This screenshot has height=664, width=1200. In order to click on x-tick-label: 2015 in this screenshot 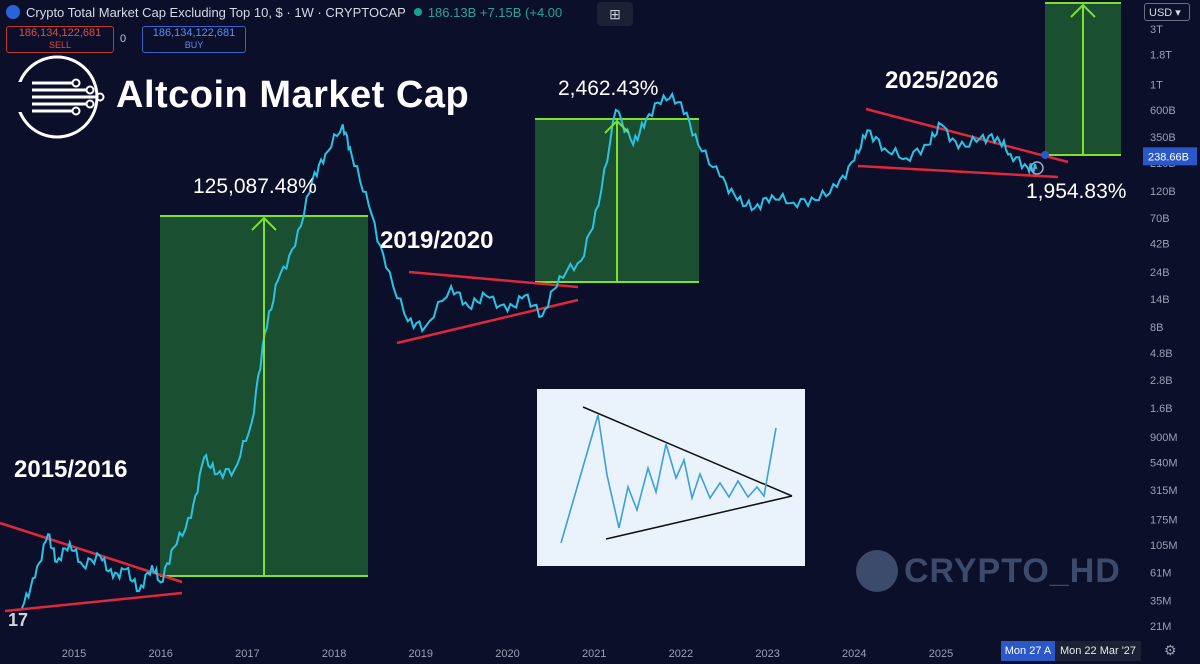, I will do `click(74, 654)`.